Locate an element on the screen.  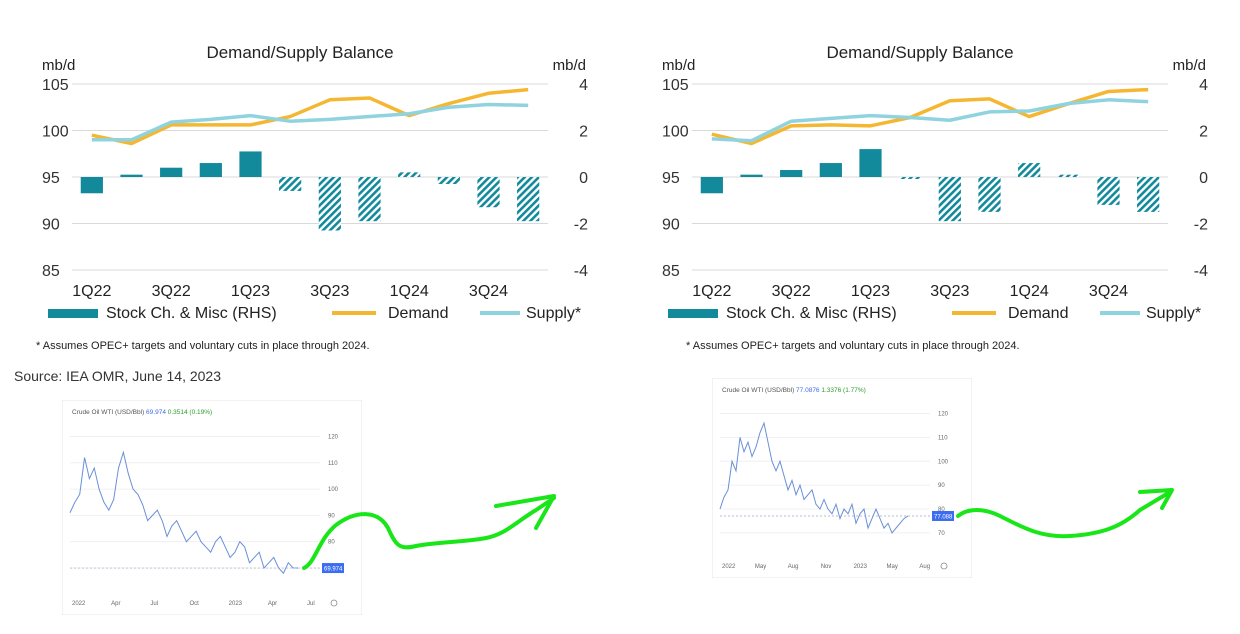
wti-change: 1.3376 (1.77%) is located at coordinates (843, 390).